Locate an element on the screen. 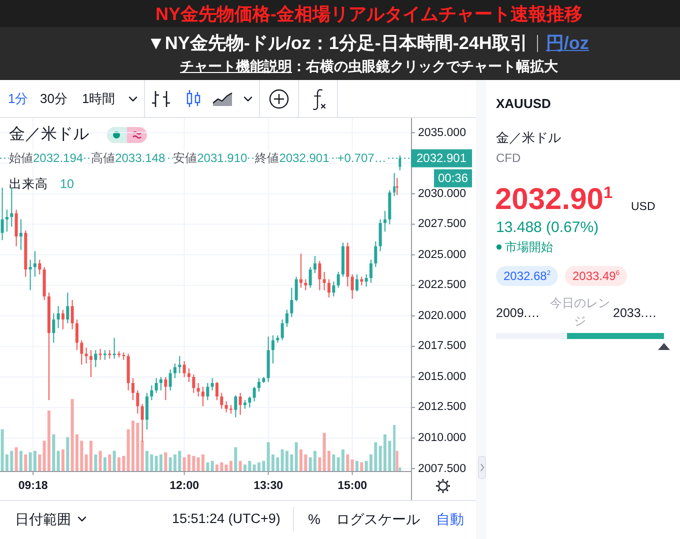  y-tick-label: 2017.500 is located at coordinates (442, 346).